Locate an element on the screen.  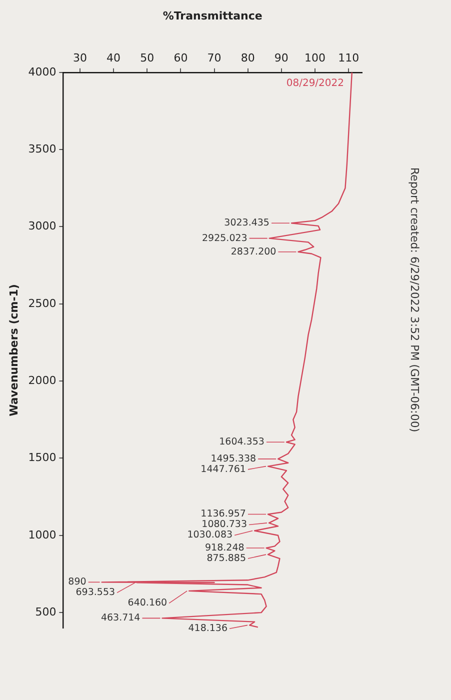
annotation: 693.553 is located at coordinates (96, 592).